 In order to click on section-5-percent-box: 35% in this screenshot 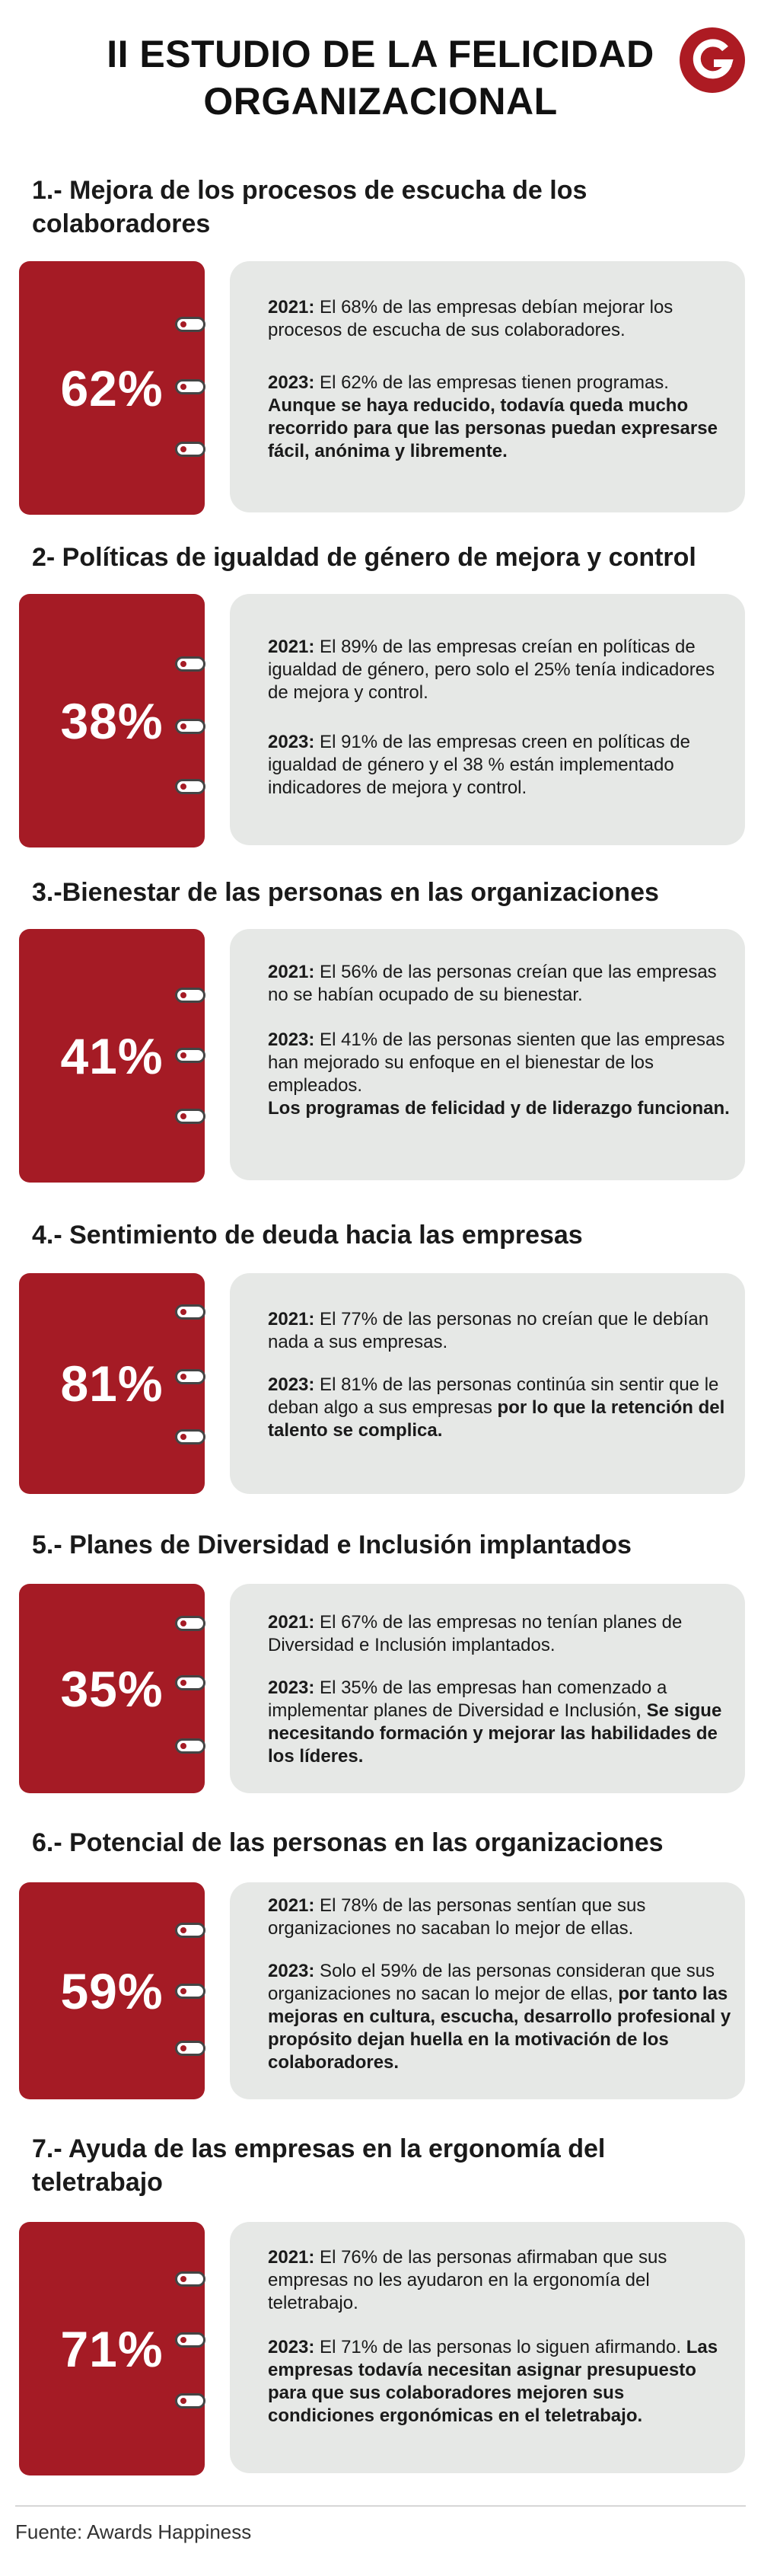, I will do `click(112, 1688)`.